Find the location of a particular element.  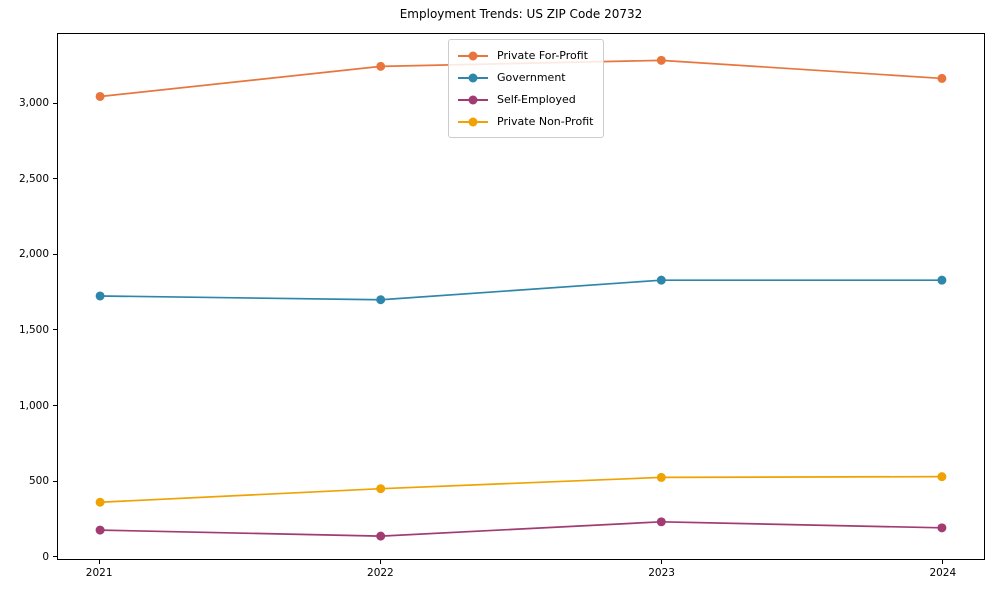

y-tick-label: 1,500 is located at coordinates (33, 329).